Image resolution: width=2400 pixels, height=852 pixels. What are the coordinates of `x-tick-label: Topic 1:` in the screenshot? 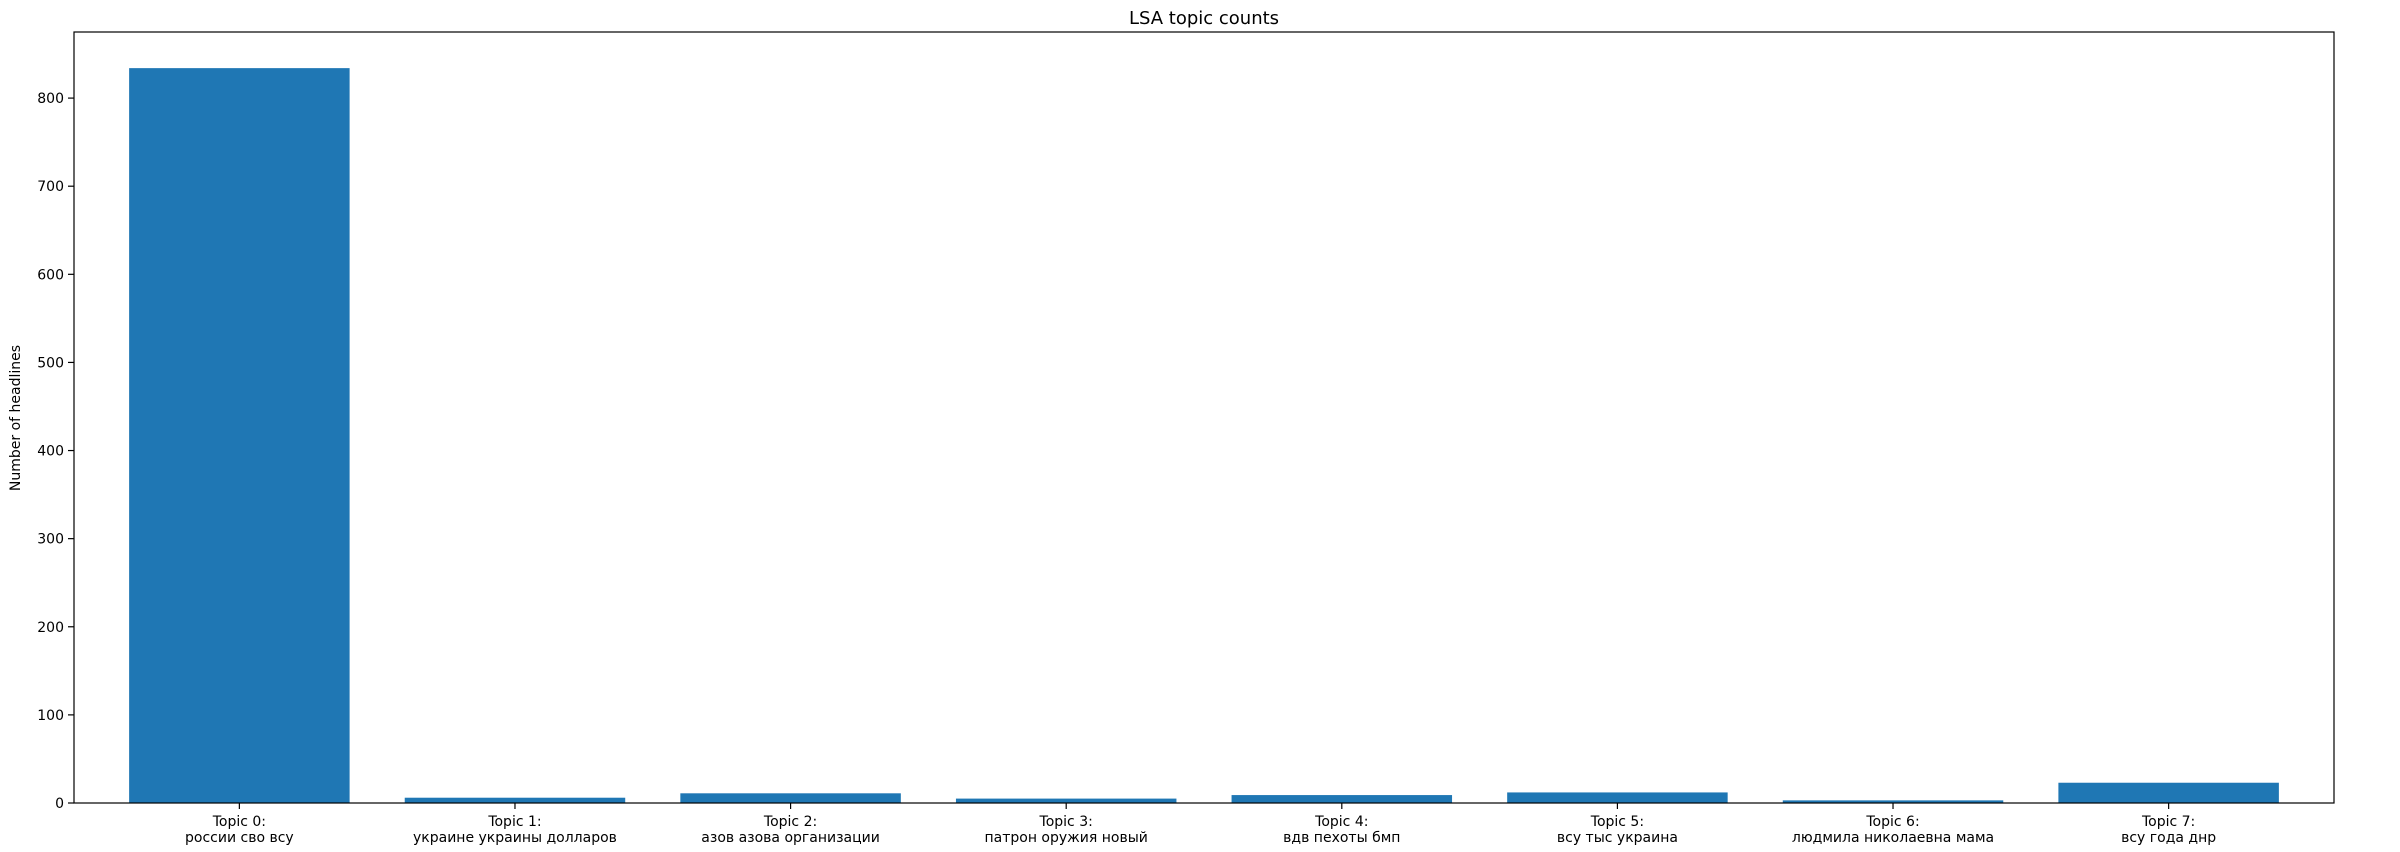 It's located at (514, 822).